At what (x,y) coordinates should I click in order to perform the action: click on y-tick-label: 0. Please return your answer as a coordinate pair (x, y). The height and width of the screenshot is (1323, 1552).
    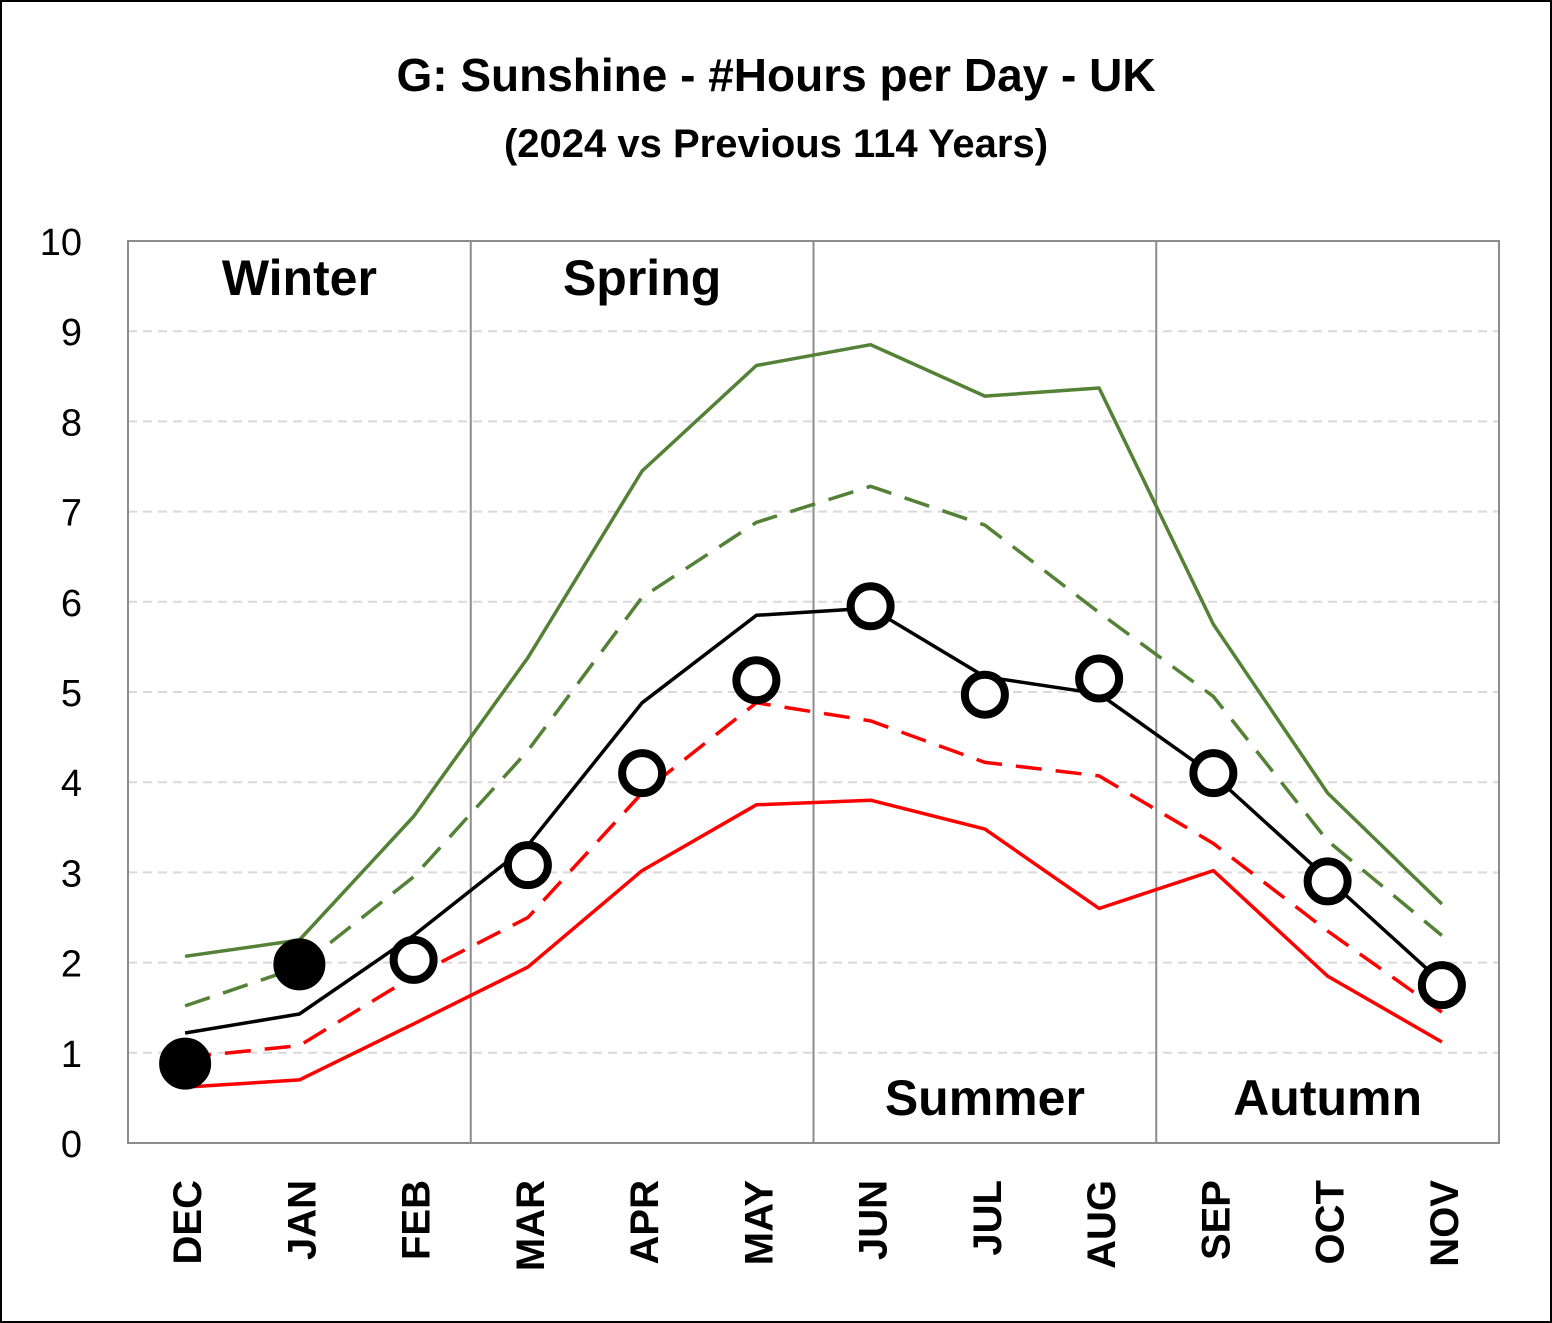
    Looking at the image, I should click on (71, 1145).